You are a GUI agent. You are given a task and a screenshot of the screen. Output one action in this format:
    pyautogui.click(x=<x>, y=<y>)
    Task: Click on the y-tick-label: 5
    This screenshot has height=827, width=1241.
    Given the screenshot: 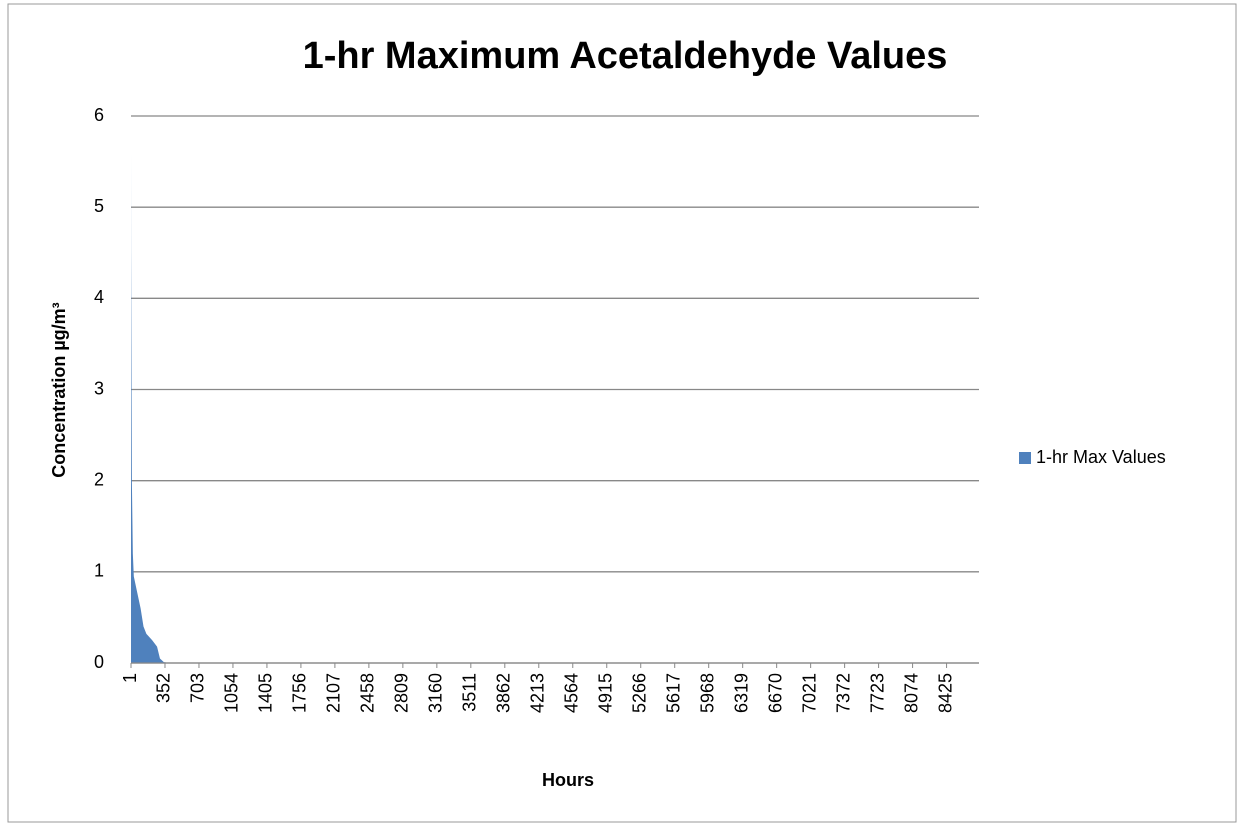 What is the action you would take?
    pyautogui.click(x=99, y=206)
    